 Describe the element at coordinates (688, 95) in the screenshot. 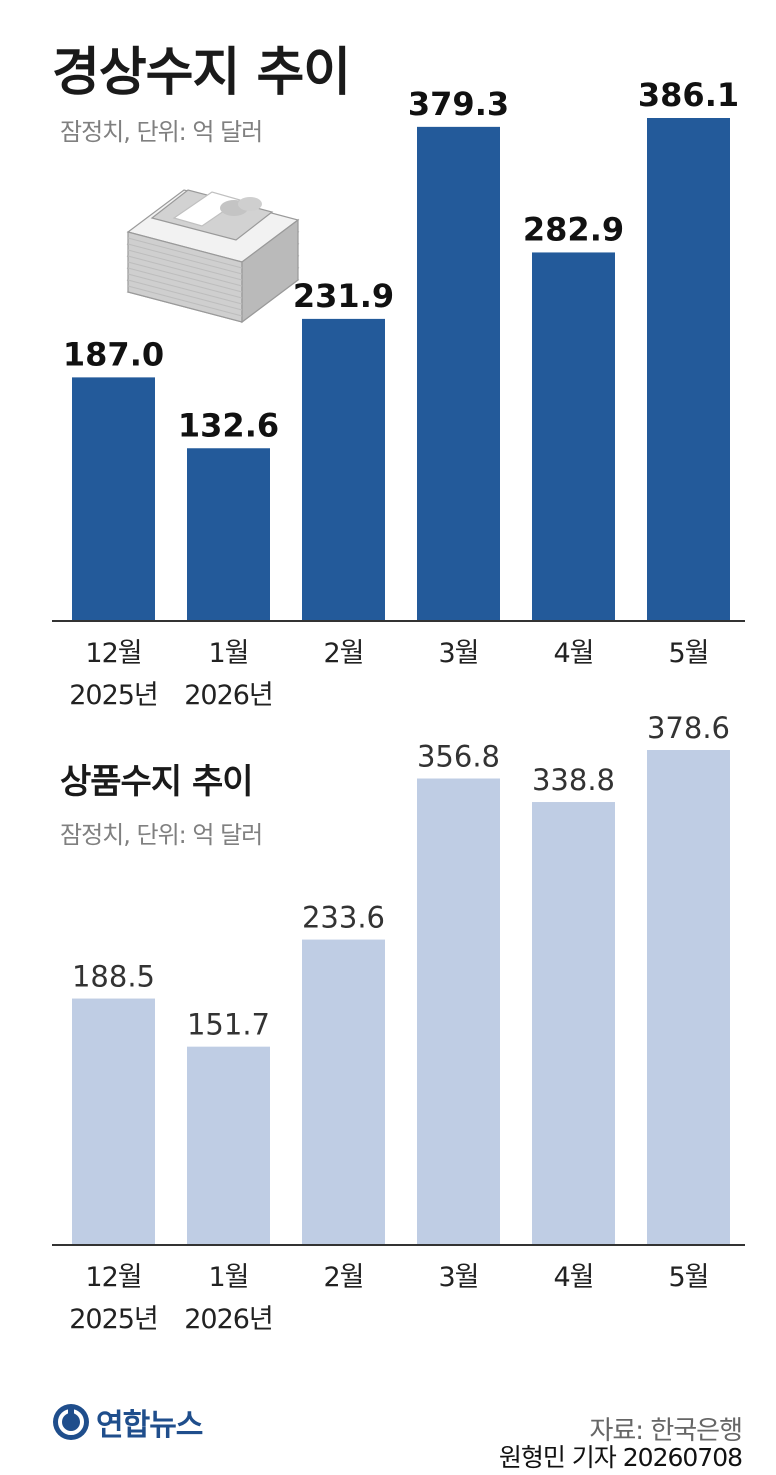

I see `chart1-value-label-5: 386.1` at that location.